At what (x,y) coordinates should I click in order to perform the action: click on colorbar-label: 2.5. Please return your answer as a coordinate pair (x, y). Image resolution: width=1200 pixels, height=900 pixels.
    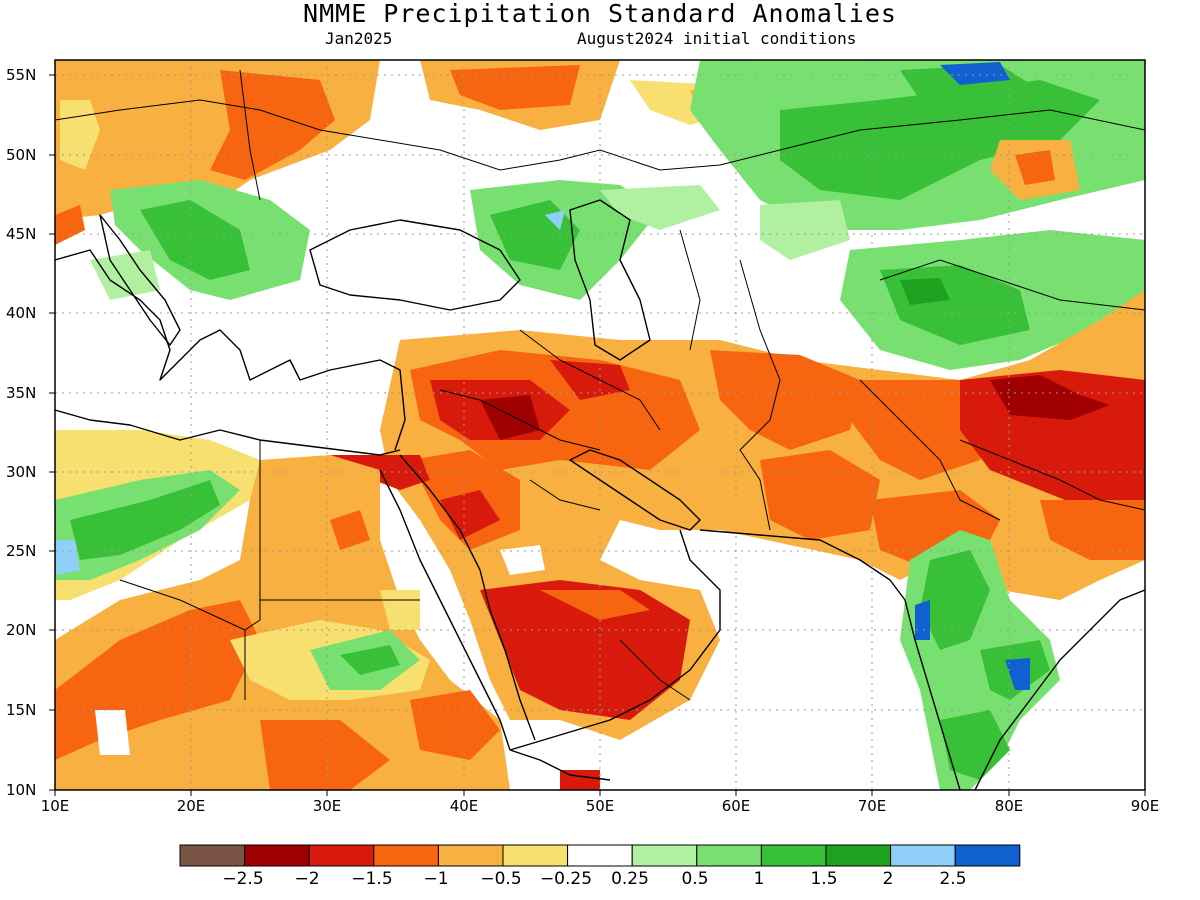
    Looking at the image, I should click on (953, 879).